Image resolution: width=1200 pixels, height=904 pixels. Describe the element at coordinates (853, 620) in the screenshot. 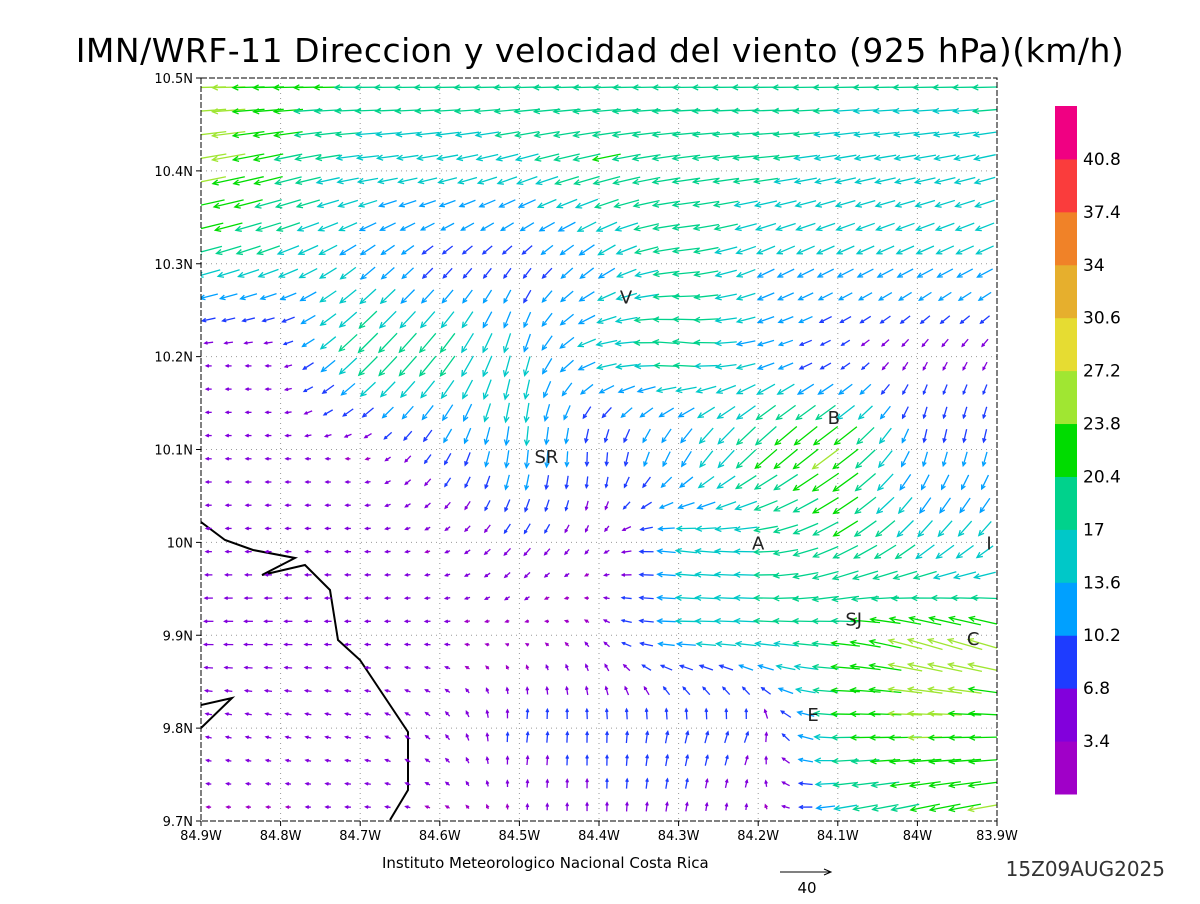

I see `place-label: SJ` at that location.